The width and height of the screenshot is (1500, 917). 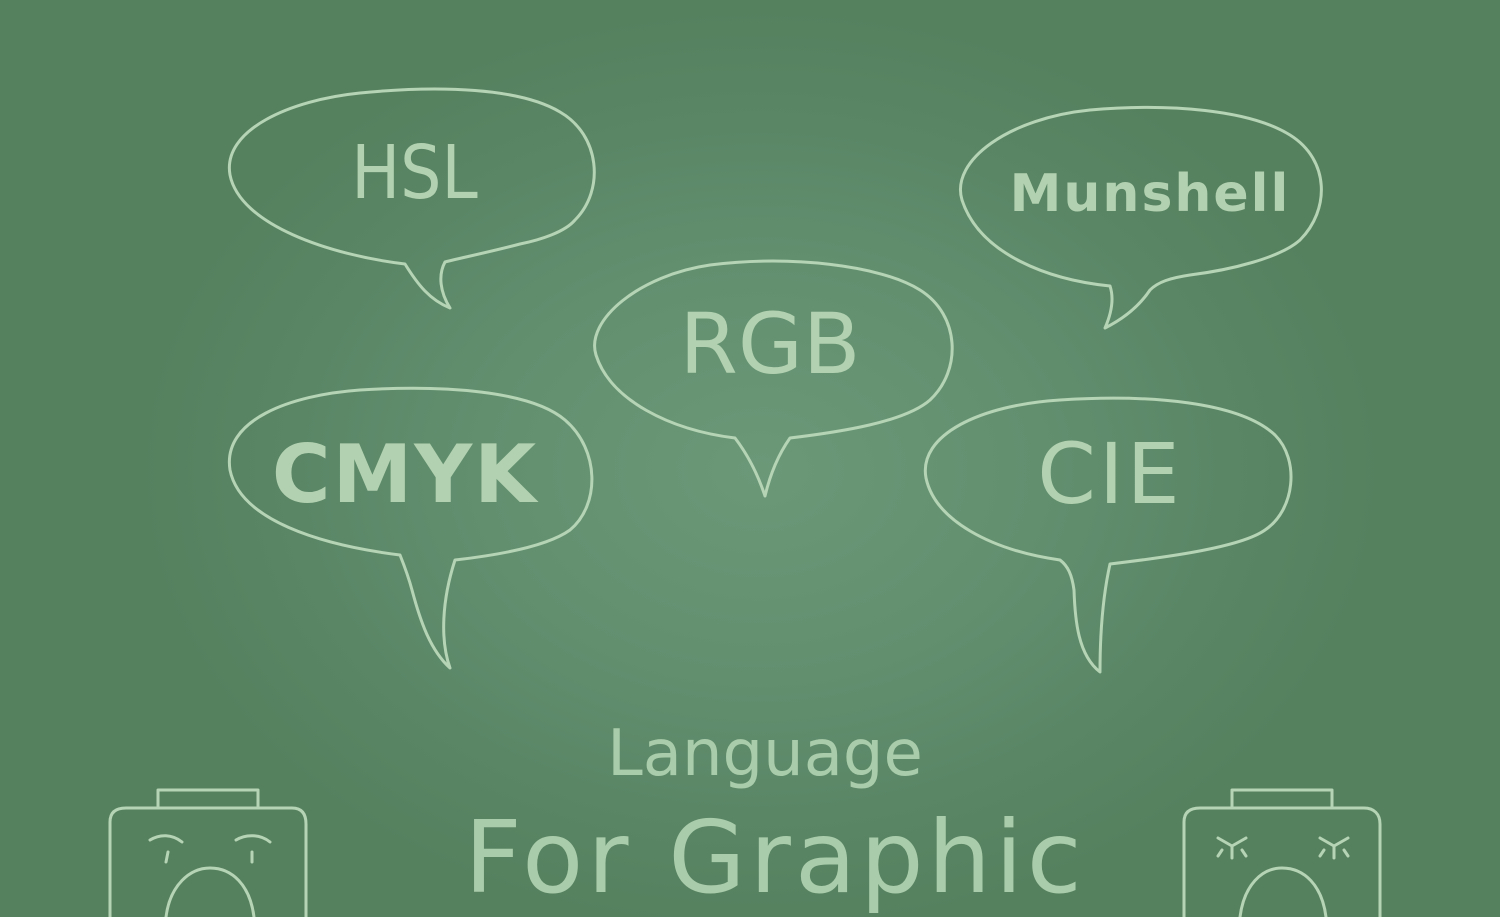 I want to click on speech-bubble-hsl: HSL, so click(x=411, y=198).